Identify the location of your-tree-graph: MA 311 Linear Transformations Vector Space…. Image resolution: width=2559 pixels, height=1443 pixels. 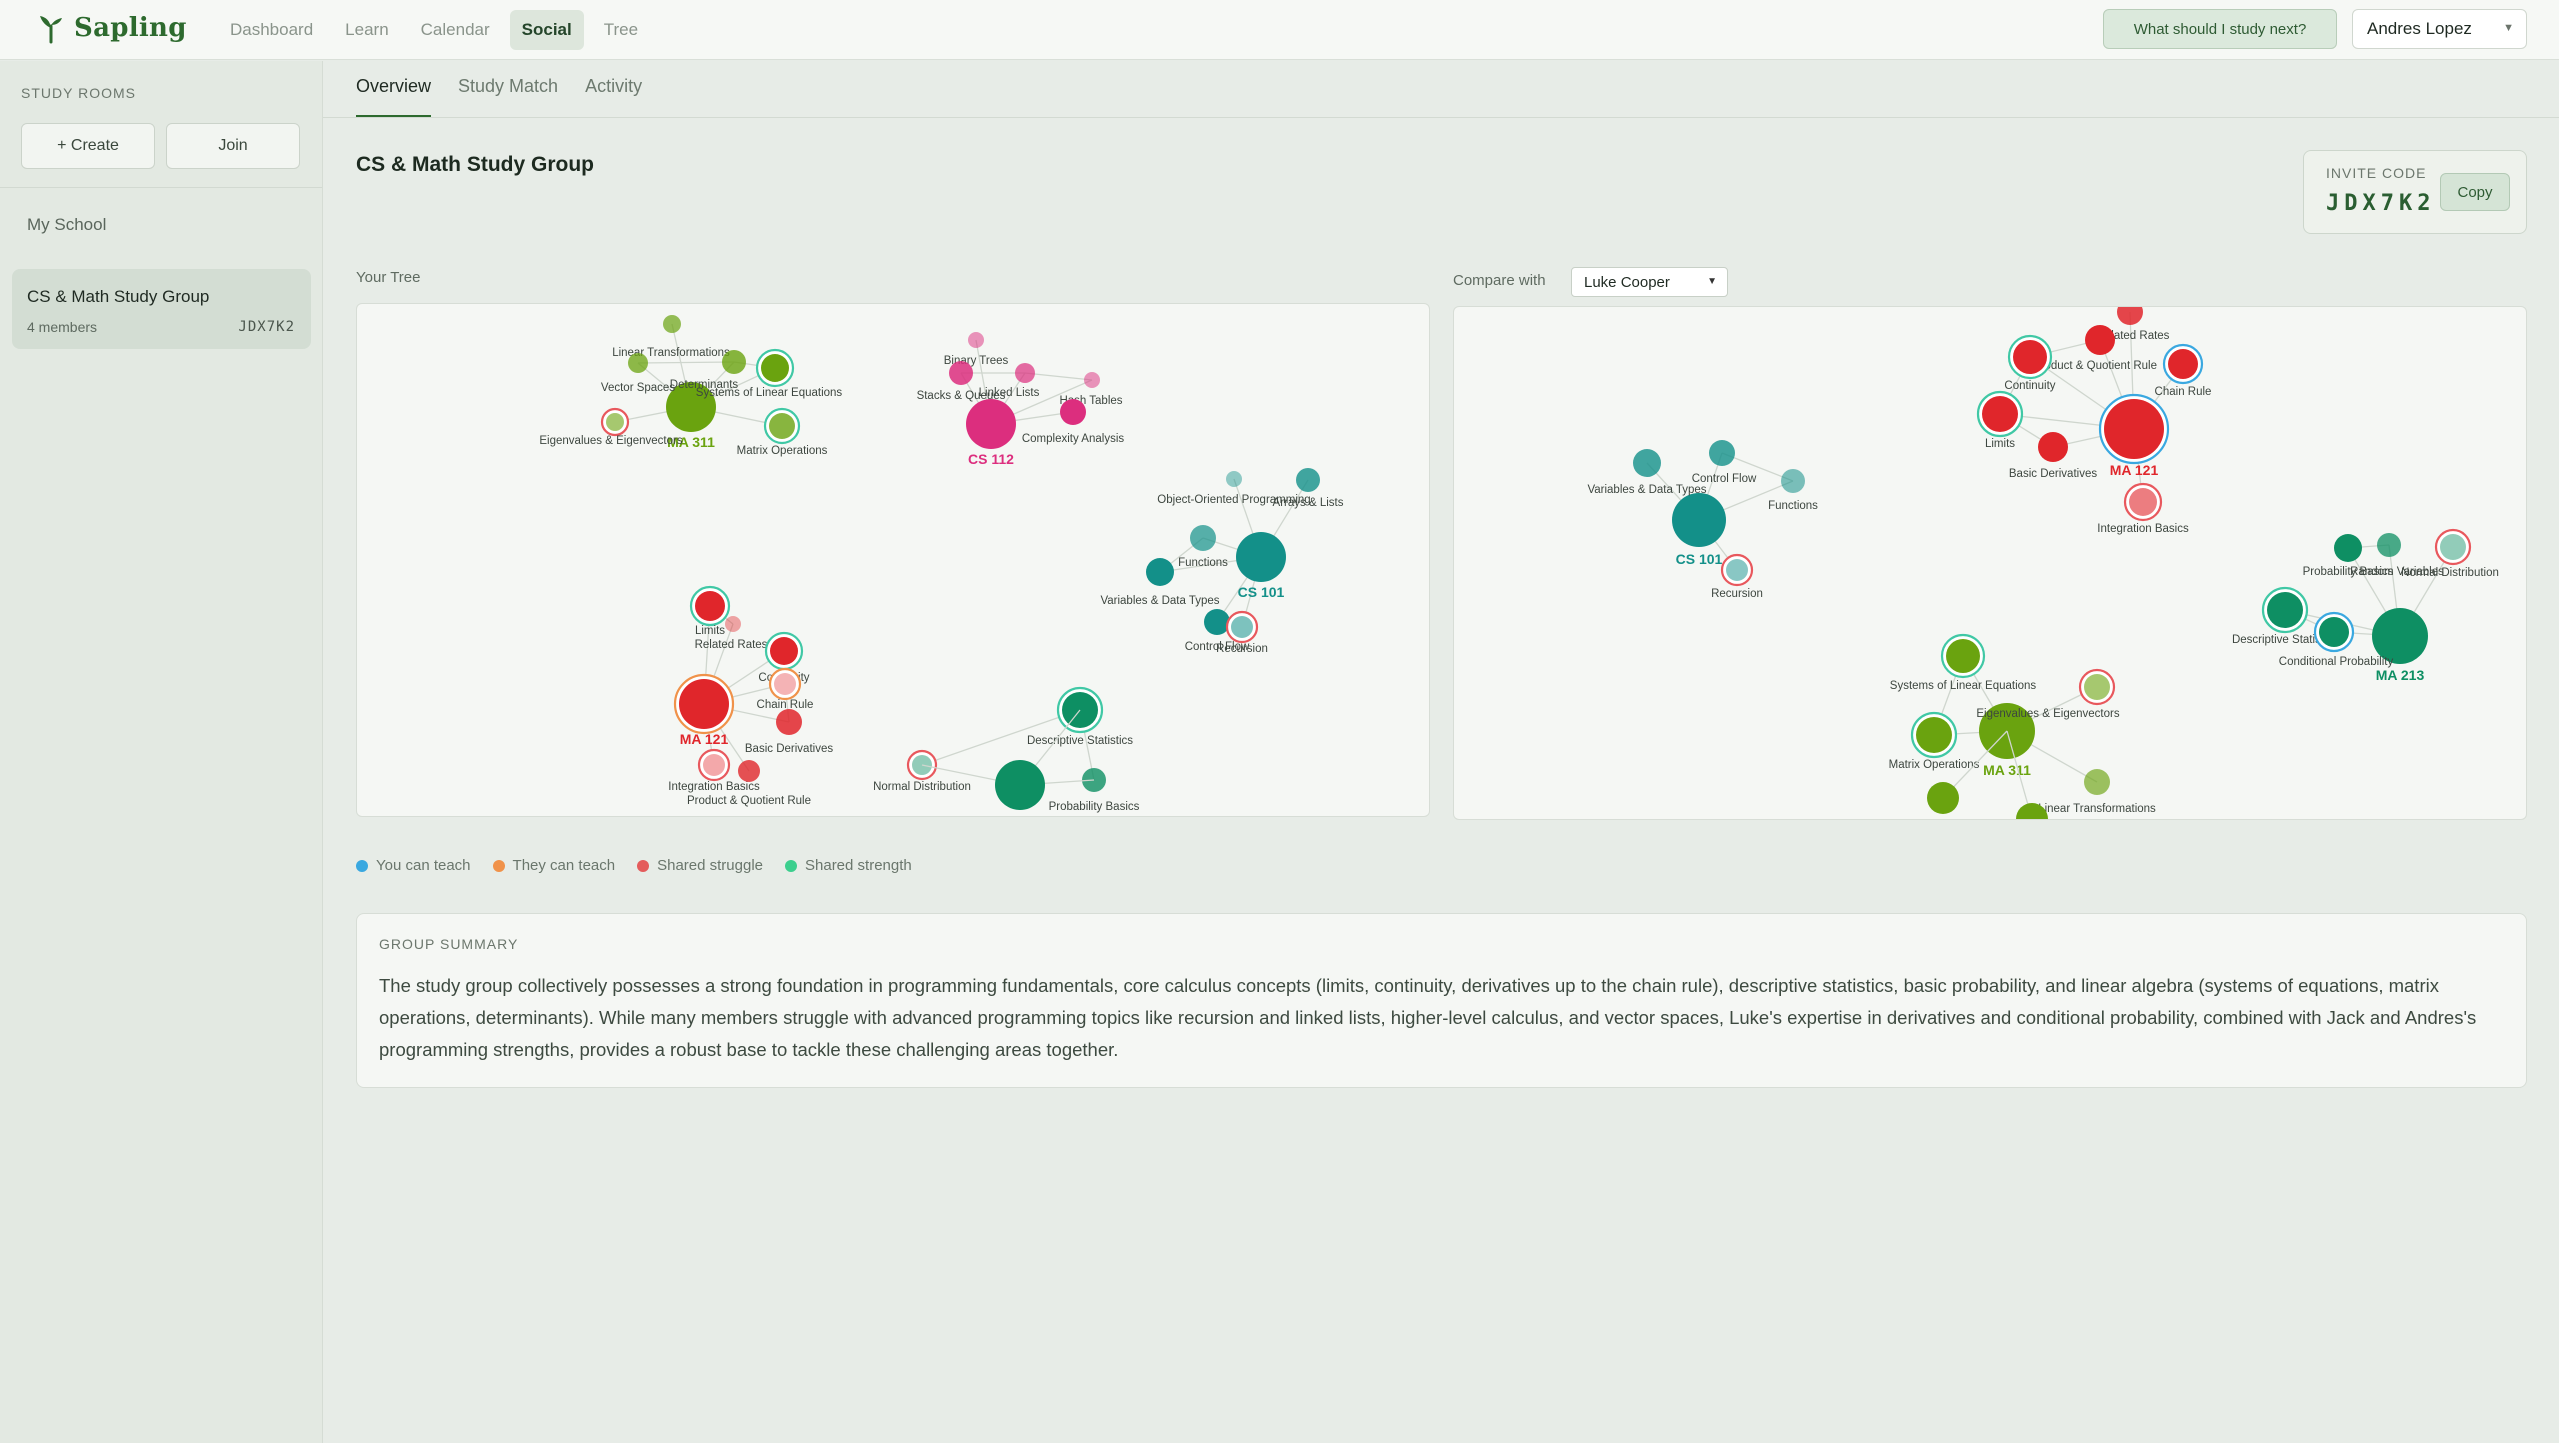
(893, 560).